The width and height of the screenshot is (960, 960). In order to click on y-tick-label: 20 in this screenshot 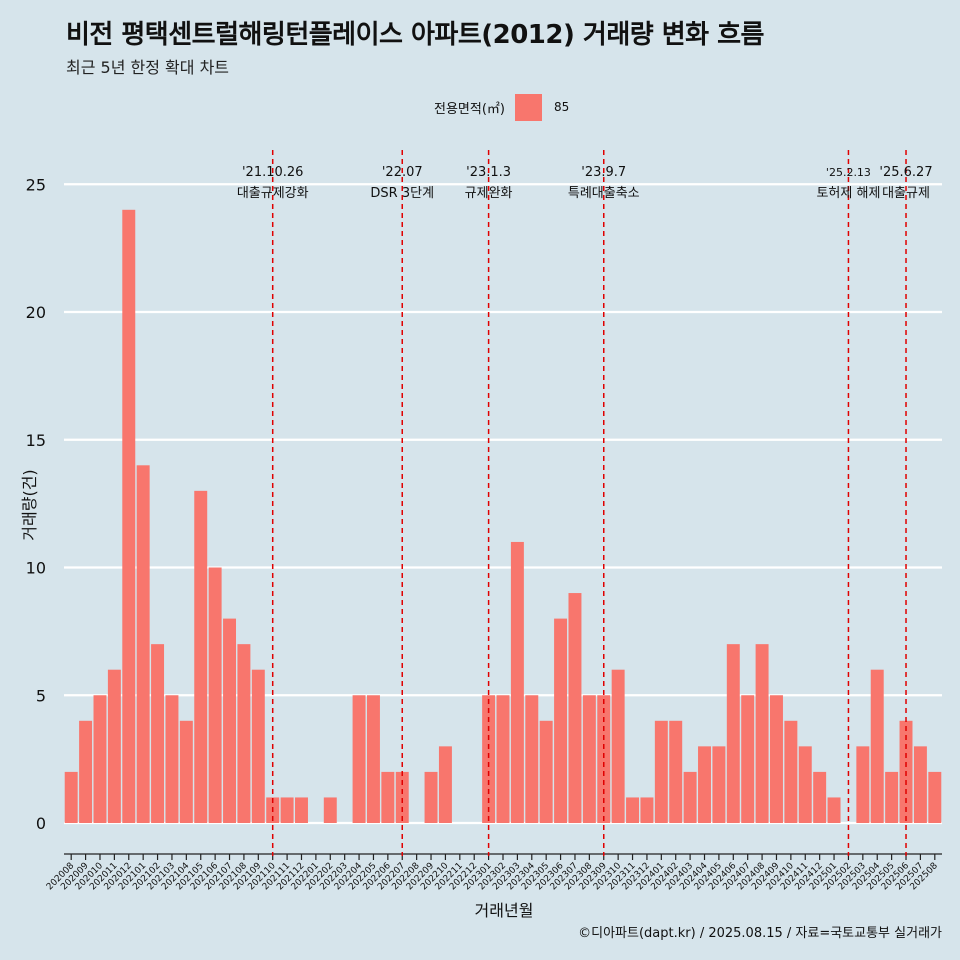, I will do `click(36, 312)`.